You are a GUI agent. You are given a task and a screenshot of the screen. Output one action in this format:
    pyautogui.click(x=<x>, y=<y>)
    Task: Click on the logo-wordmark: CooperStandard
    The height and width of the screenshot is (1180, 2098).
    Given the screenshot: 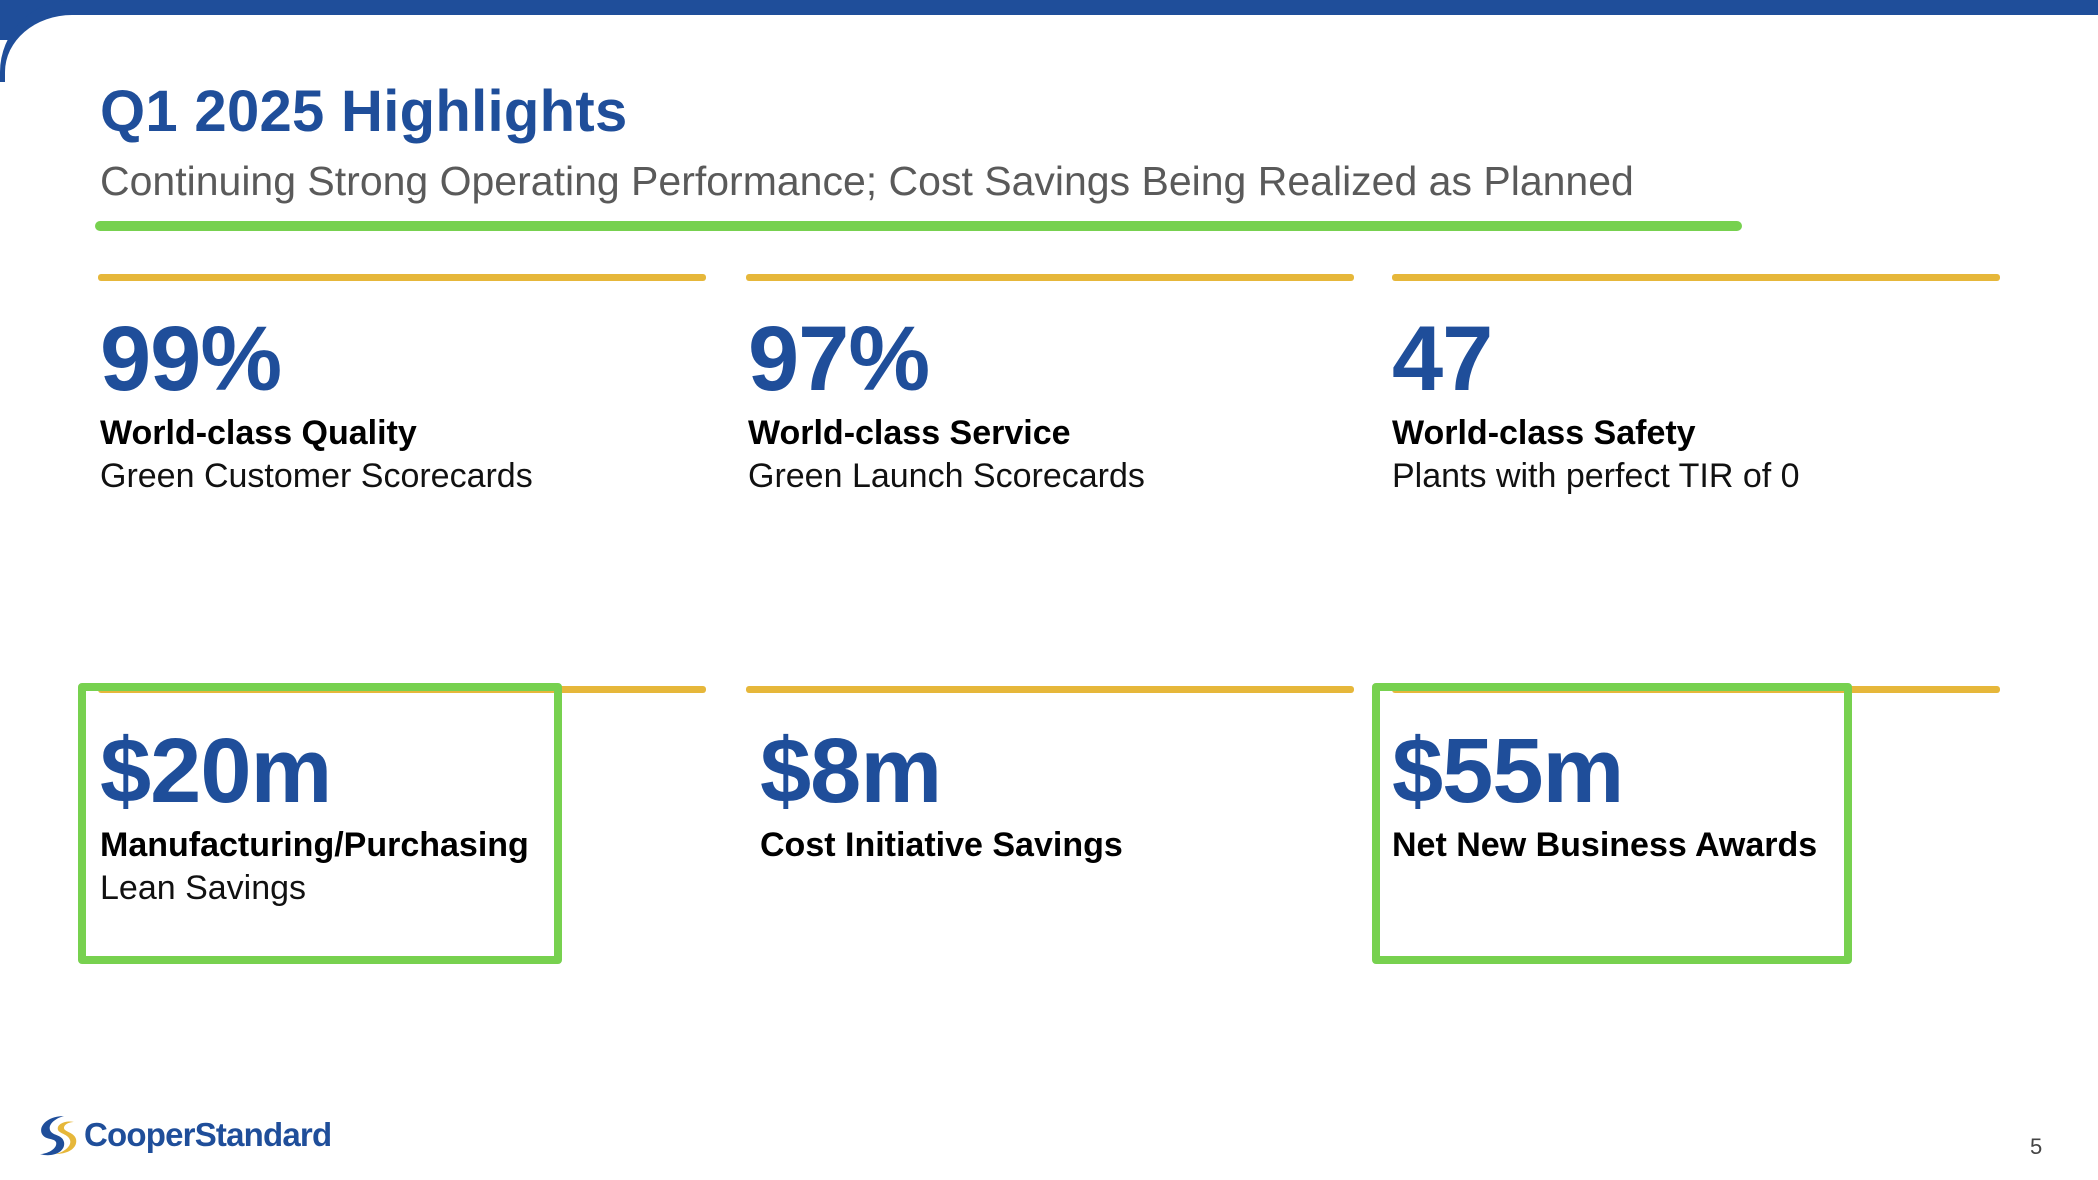 What is the action you would take?
    pyautogui.click(x=208, y=1134)
    